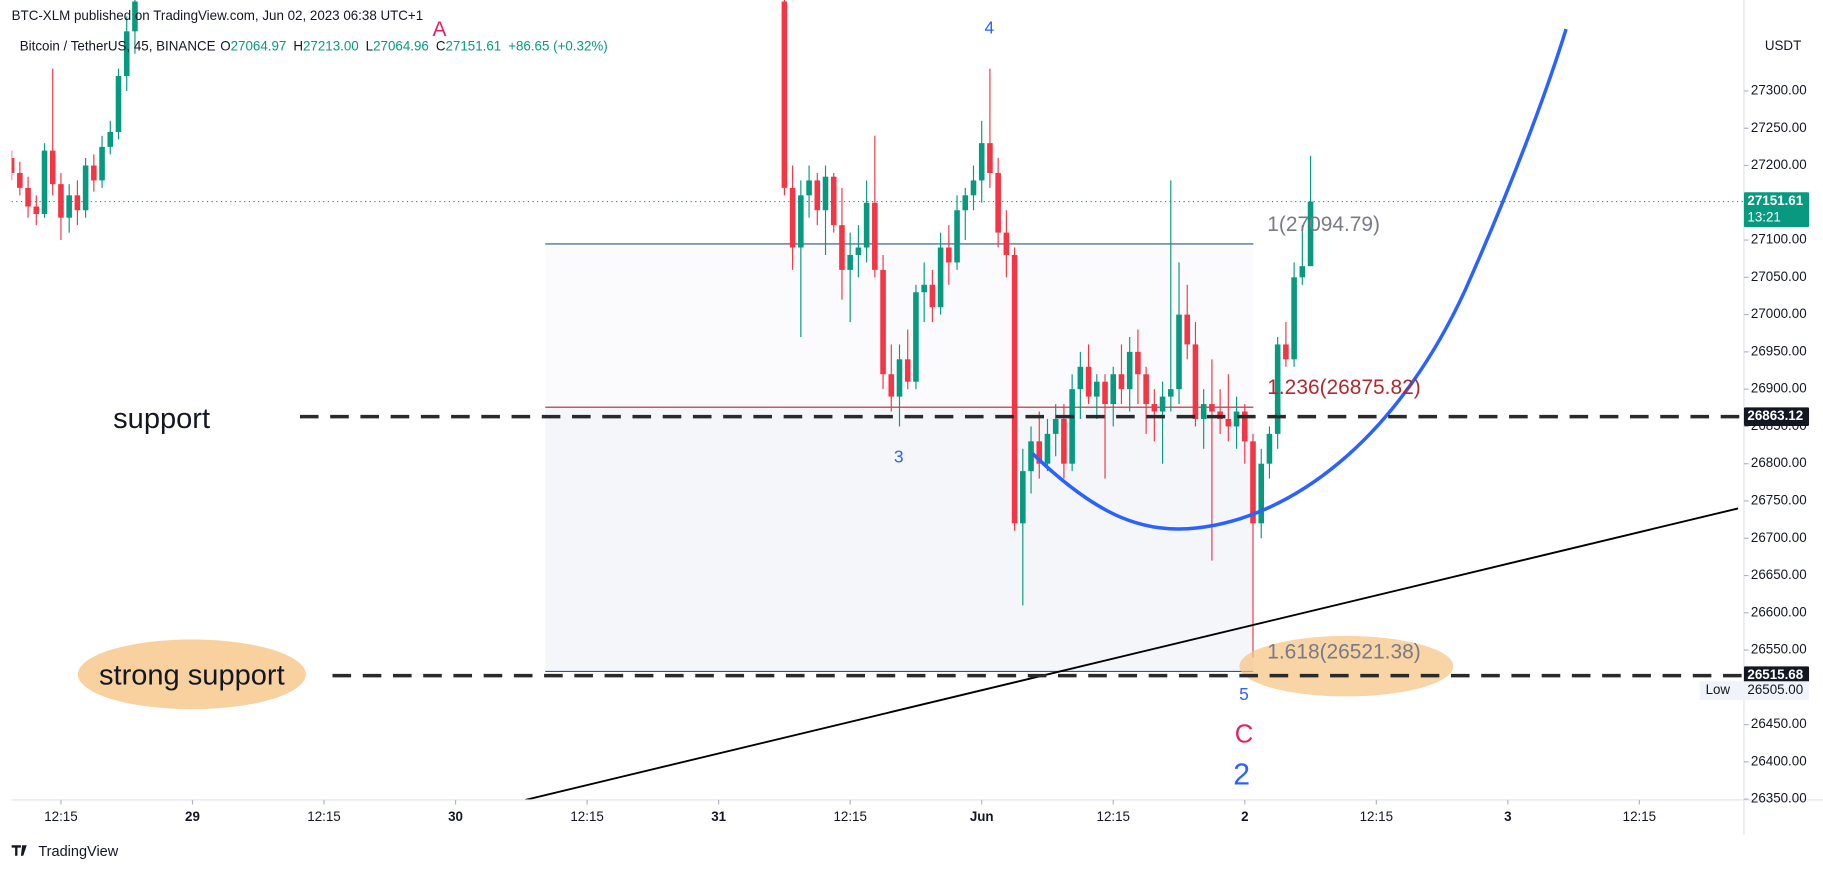 The height and width of the screenshot is (872, 1823). What do you see at coordinates (331, 45) in the screenshot?
I see `ohlc-value: 27213.00` at bounding box center [331, 45].